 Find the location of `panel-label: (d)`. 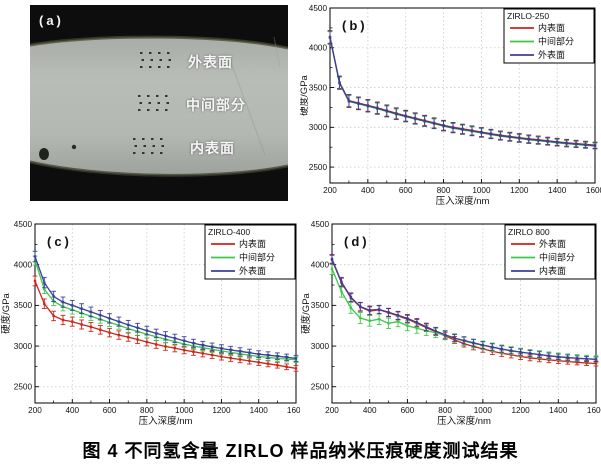

panel-label: (d) is located at coordinates (357, 241).